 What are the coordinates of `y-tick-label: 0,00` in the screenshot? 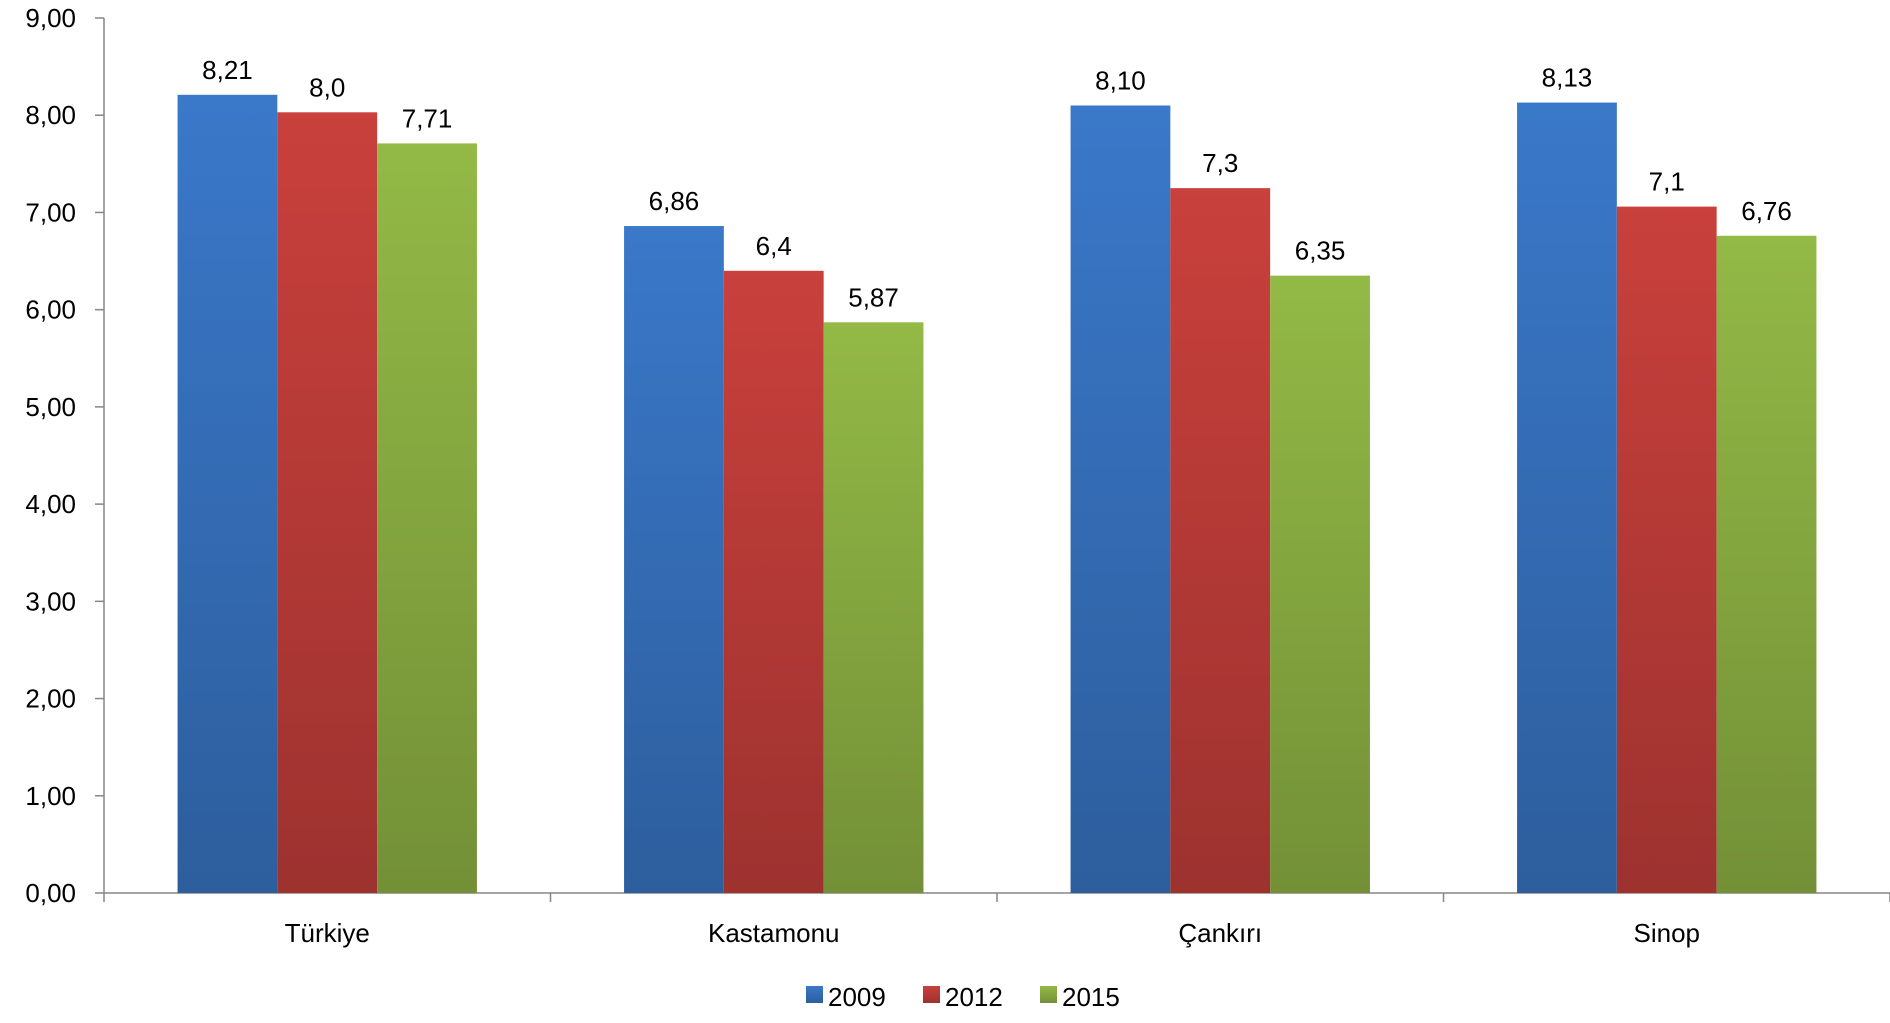 It's located at (50, 893).